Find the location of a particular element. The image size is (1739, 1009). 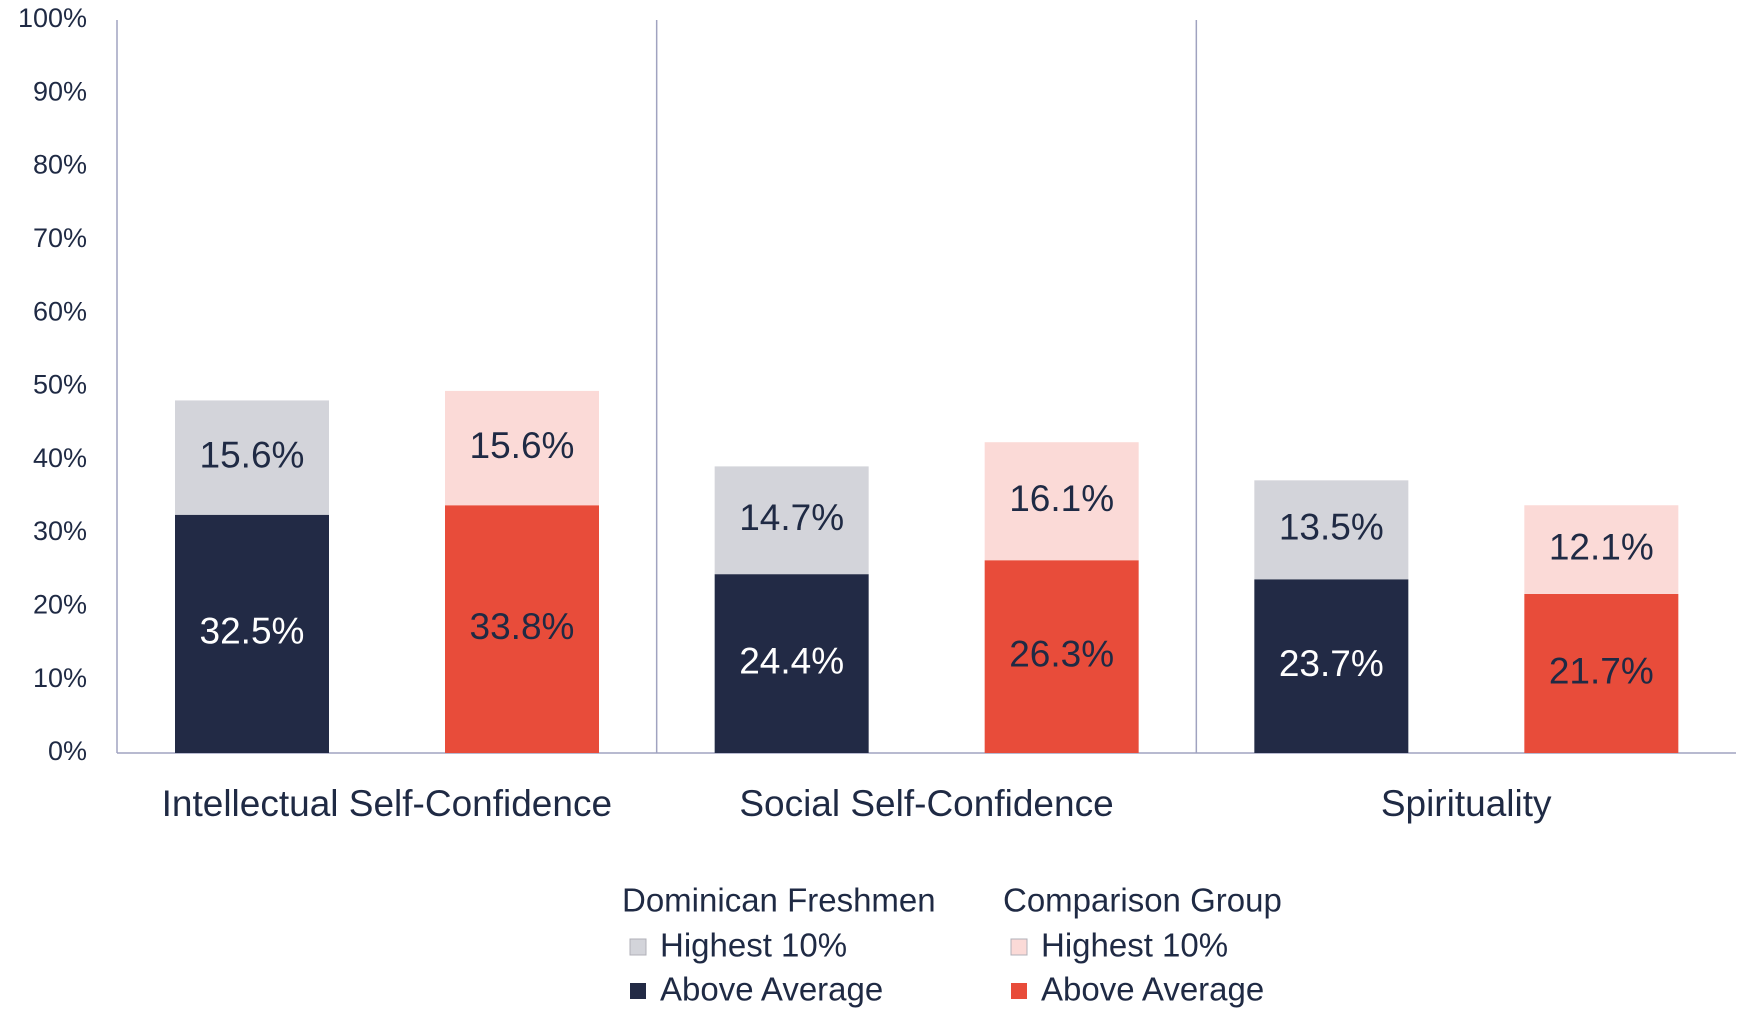

y-tick-label: 100% is located at coordinates (52, 18).